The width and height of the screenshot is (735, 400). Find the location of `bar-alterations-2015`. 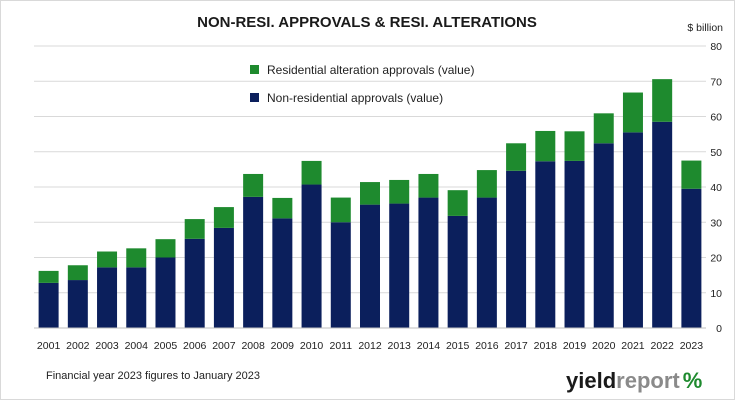

bar-alterations-2015 is located at coordinates (457, 203).